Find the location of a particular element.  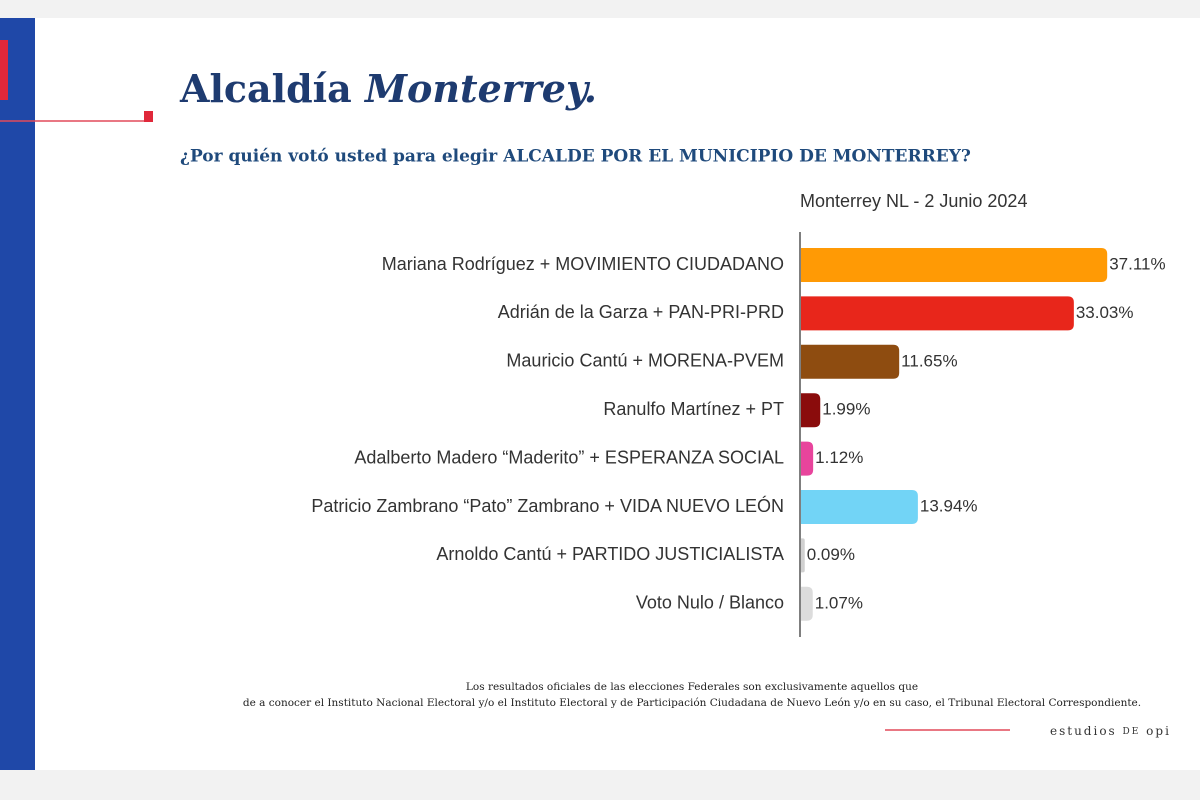

brand: estudios DE opi is located at coordinates (1110, 731).